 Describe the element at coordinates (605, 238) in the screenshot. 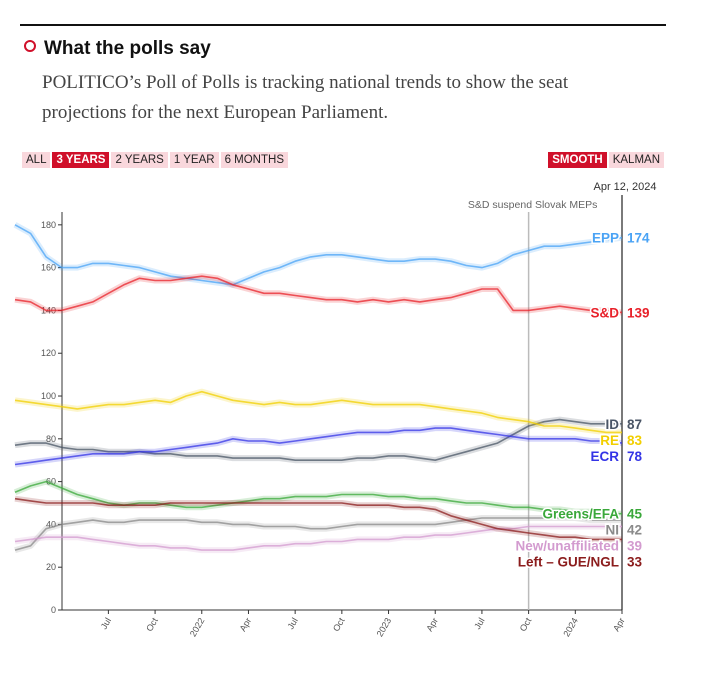

I see `legend-label: EPP` at that location.